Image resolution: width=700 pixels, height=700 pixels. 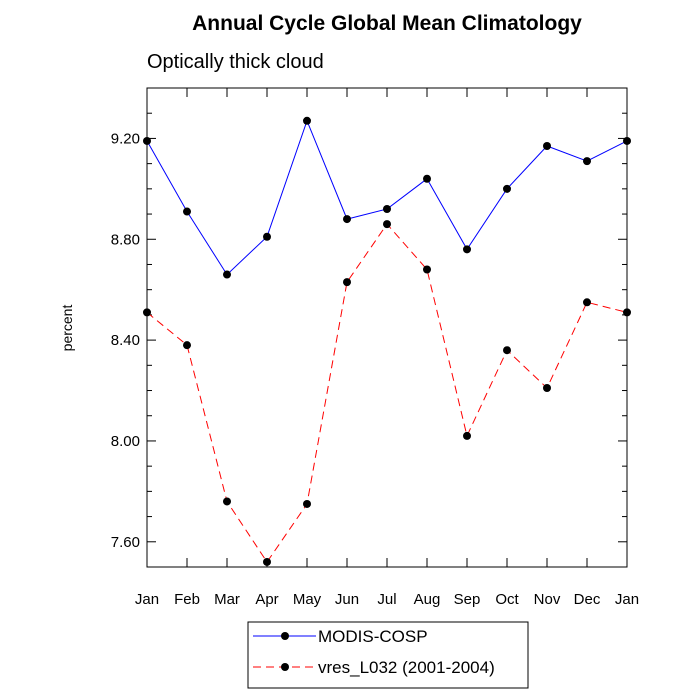 What do you see at coordinates (125, 138) in the screenshot?
I see `y-tick-label: 9.20` at bounding box center [125, 138].